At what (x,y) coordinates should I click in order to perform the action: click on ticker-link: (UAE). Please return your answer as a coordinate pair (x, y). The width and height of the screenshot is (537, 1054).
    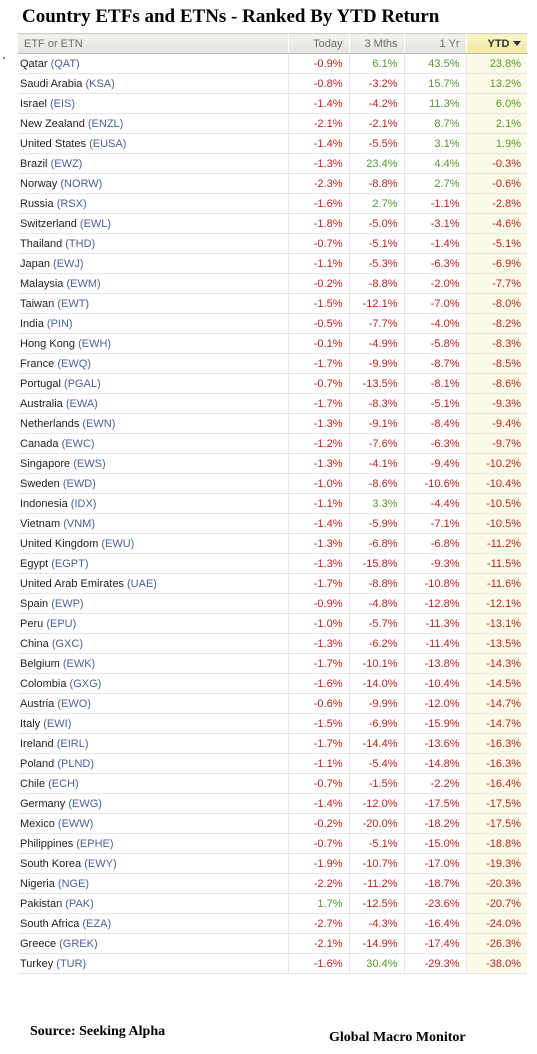
    Looking at the image, I should click on (142, 583).